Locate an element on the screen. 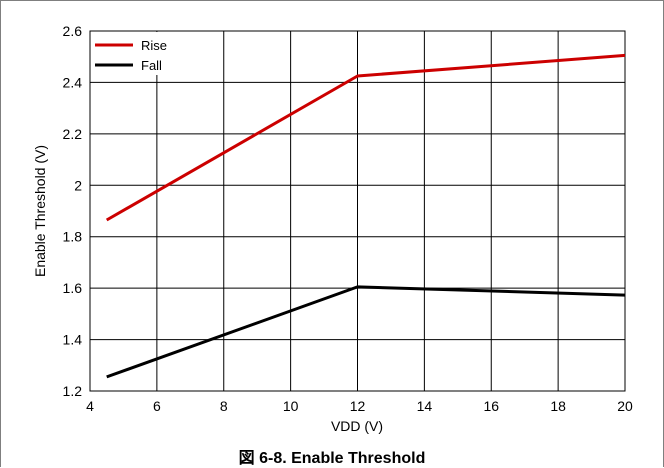 This screenshot has width=664, height=468. x-tick-label: 12 is located at coordinates (358, 406).